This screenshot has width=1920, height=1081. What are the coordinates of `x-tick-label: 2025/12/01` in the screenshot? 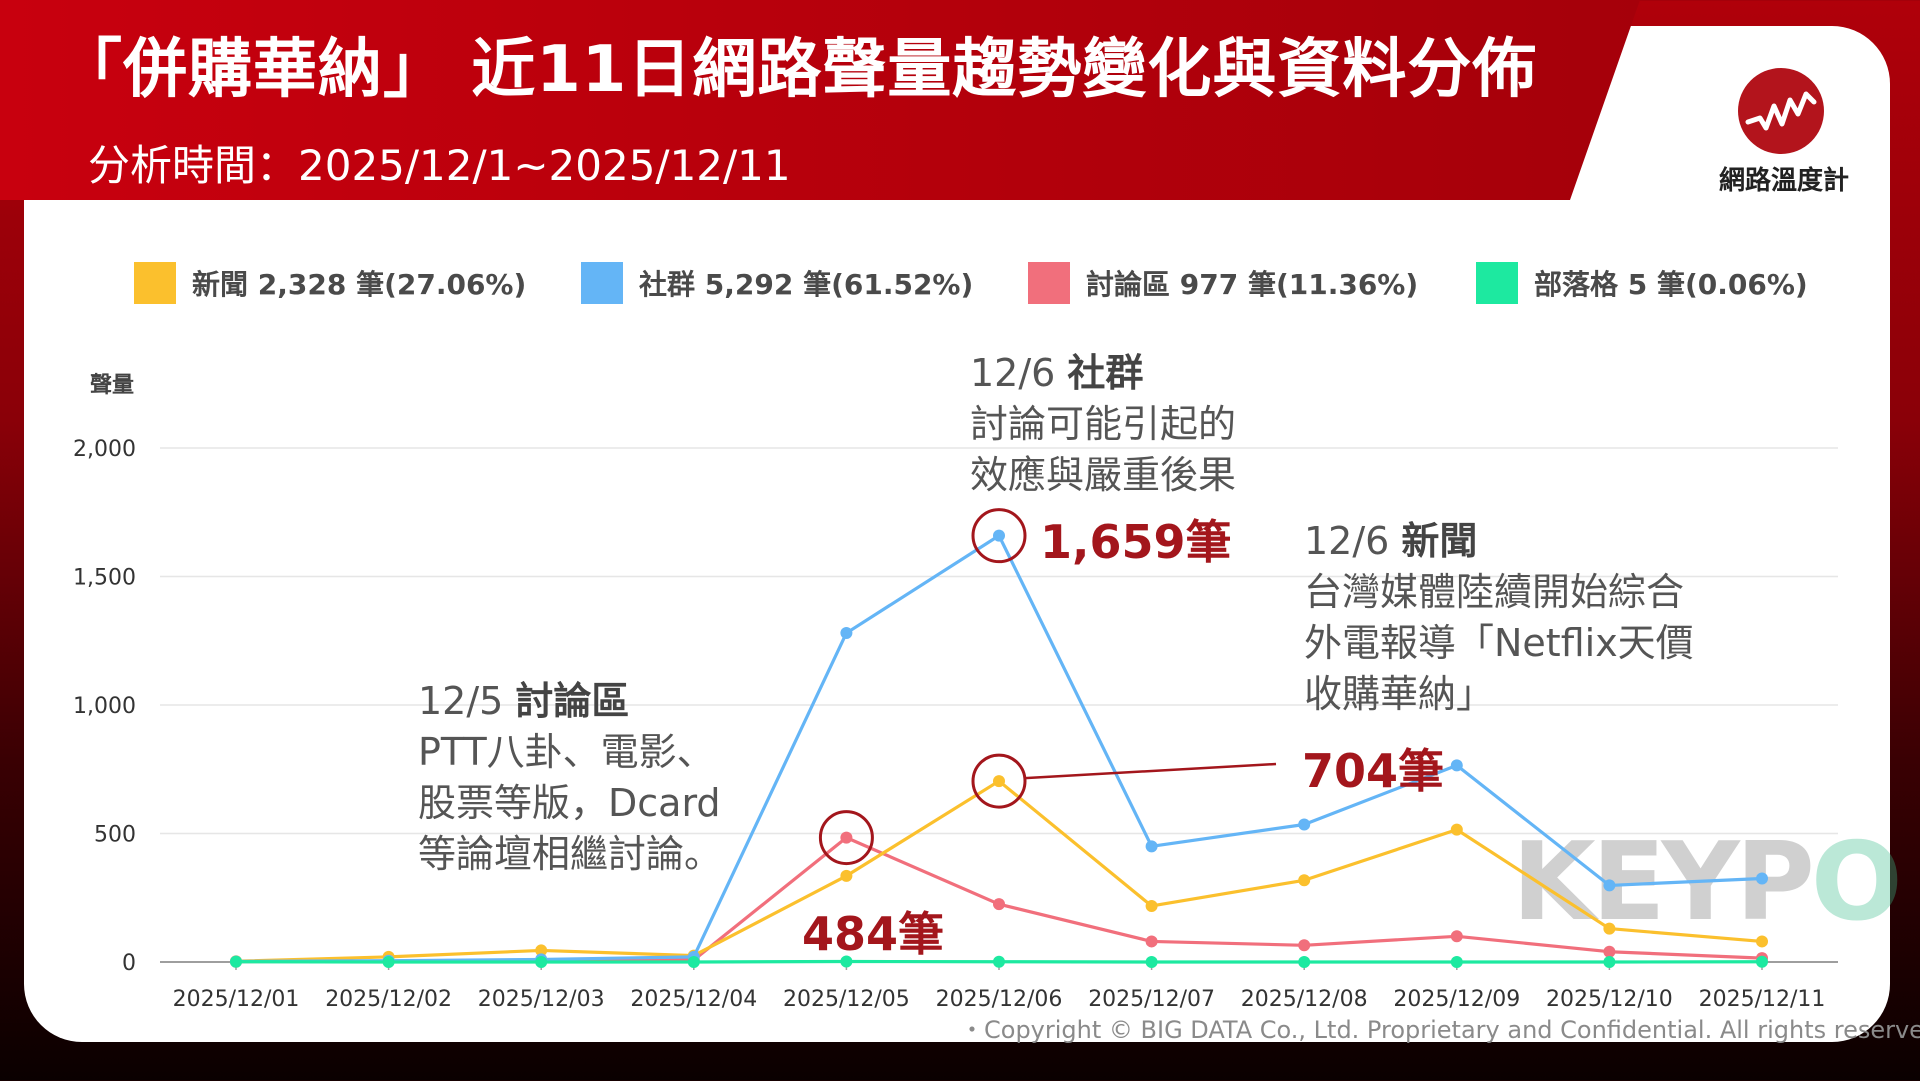 It's located at (236, 999).